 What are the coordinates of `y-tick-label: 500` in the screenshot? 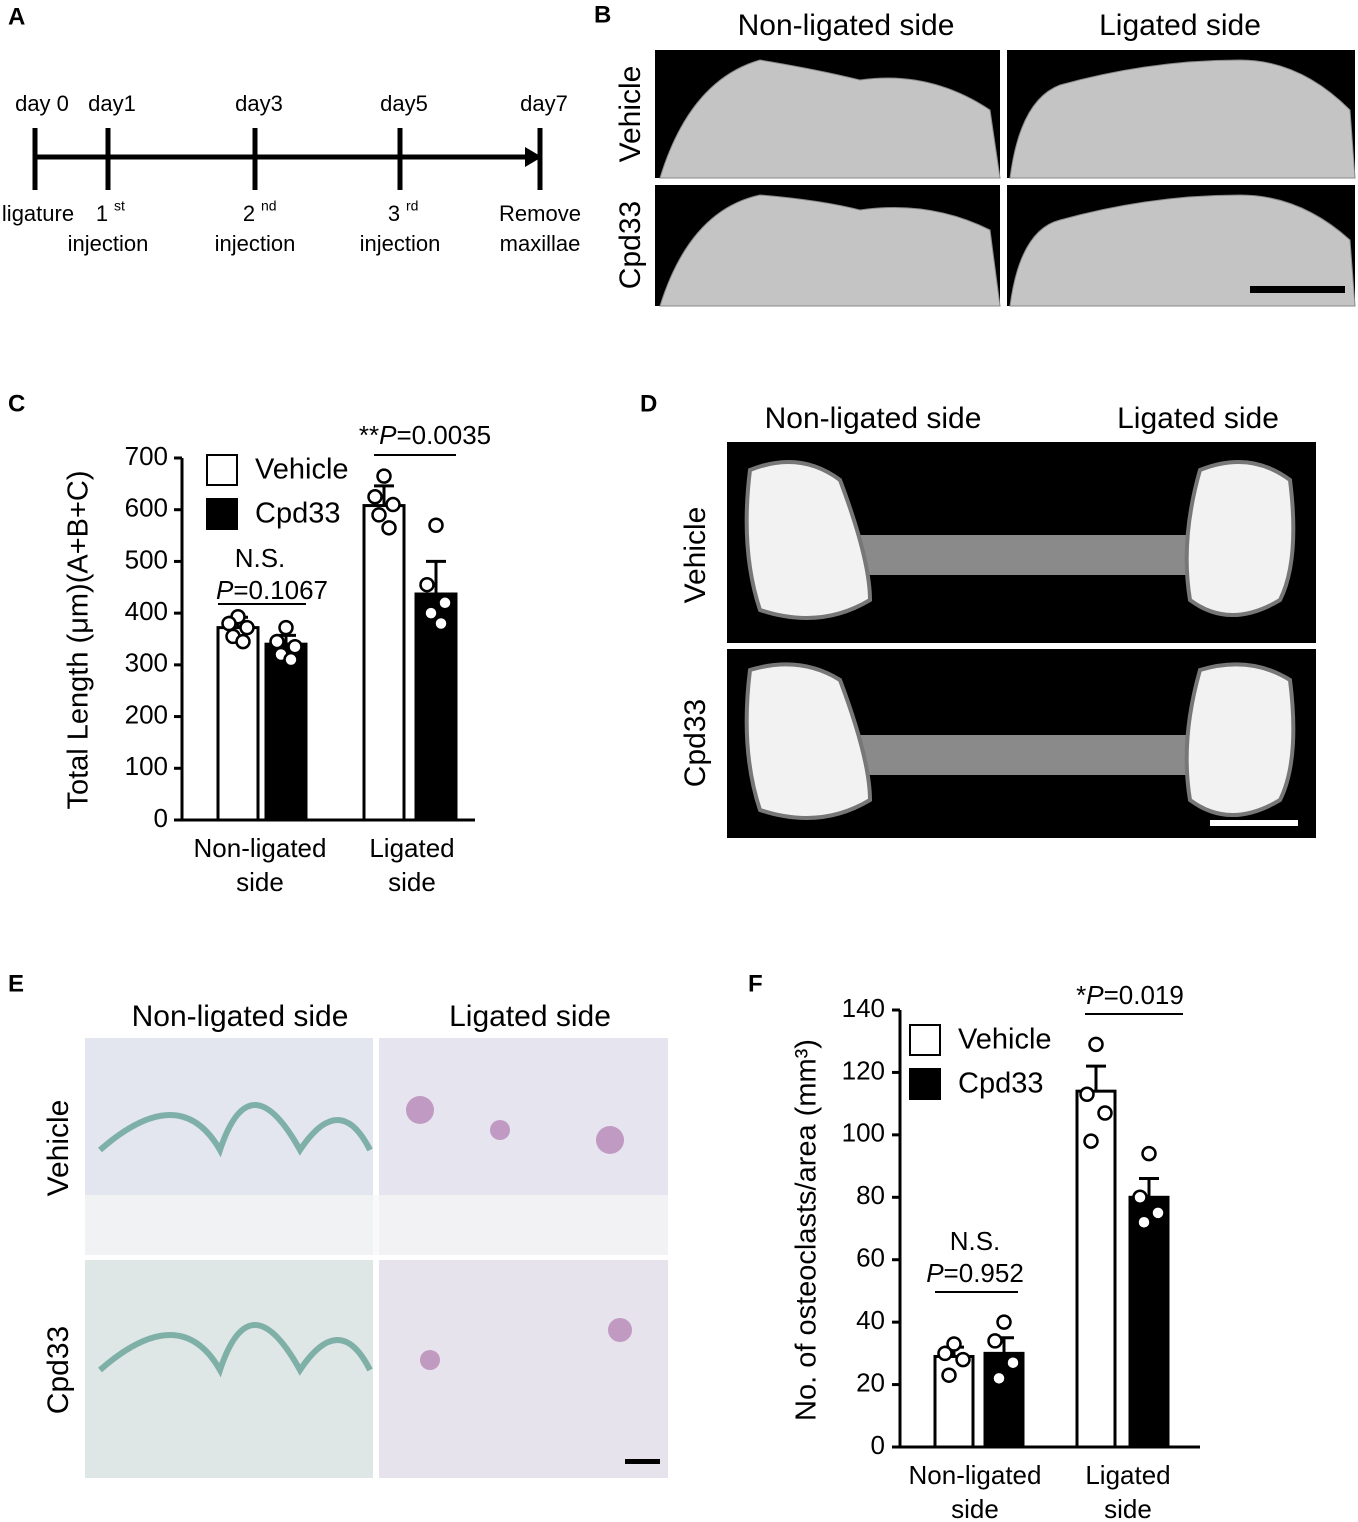 It's located at (146, 559).